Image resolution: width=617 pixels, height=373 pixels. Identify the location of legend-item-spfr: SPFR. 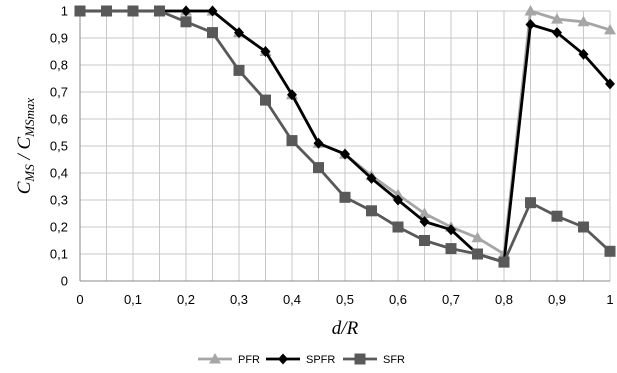
(300, 359).